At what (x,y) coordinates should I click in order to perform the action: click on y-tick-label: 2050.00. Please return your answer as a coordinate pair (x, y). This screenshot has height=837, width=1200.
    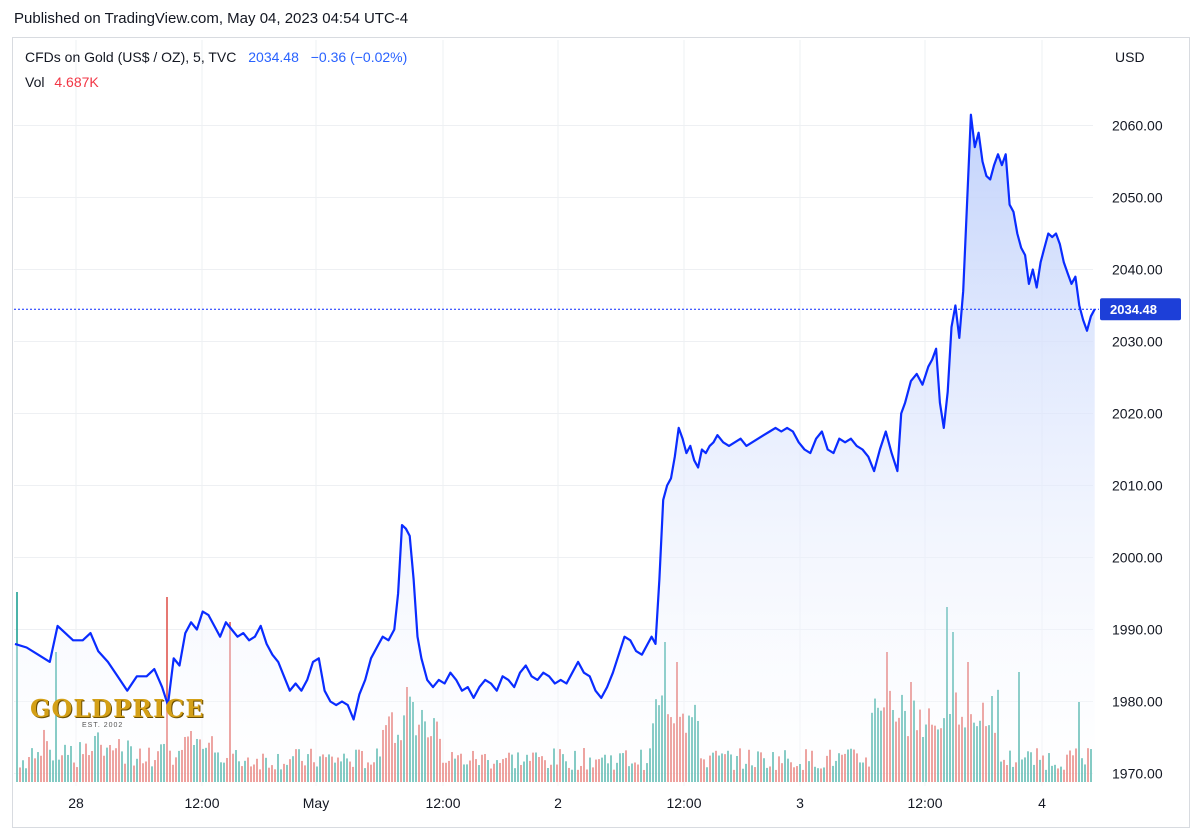
    Looking at the image, I should click on (1137, 198).